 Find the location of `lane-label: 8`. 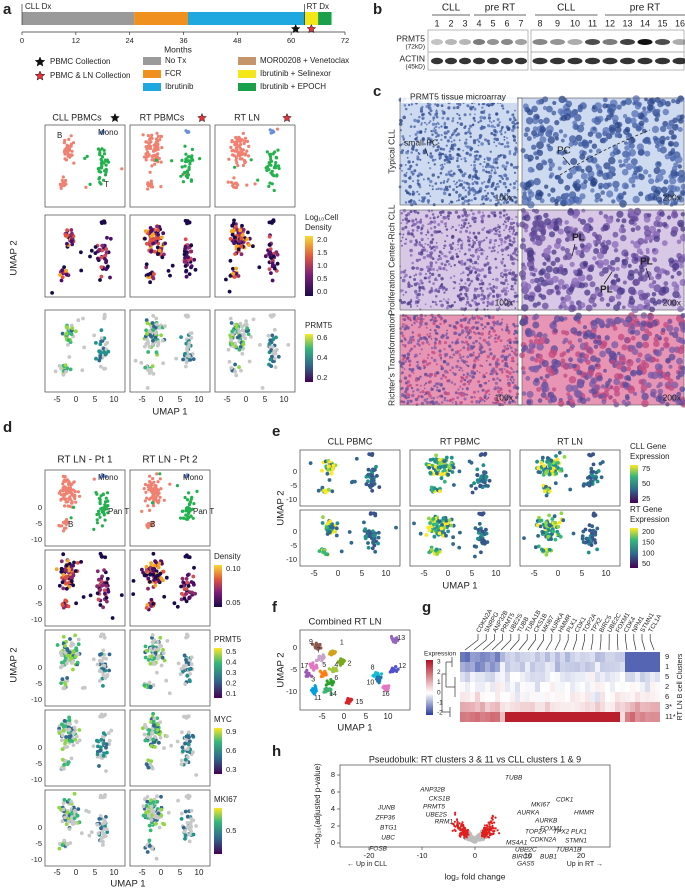

lane-label: 8 is located at coordinates (539, 23).